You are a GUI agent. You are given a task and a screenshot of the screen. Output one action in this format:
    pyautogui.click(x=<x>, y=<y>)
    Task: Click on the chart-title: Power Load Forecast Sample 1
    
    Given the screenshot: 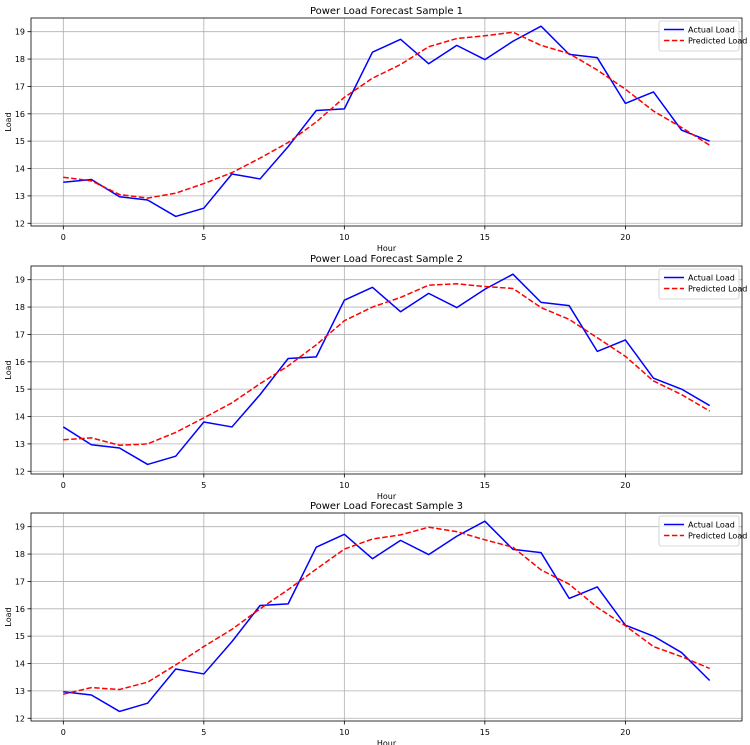 What is the action you would take?
    pyautogui.click(x=386, y=11)
    